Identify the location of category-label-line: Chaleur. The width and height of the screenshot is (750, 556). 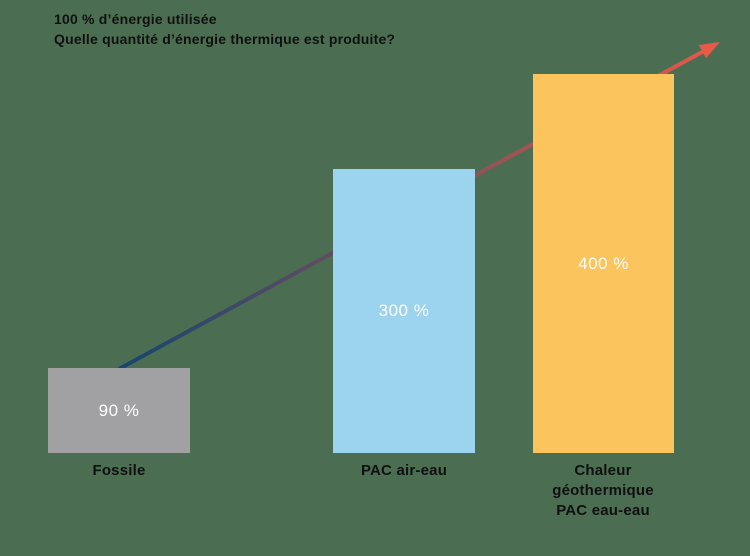
(603, 470).